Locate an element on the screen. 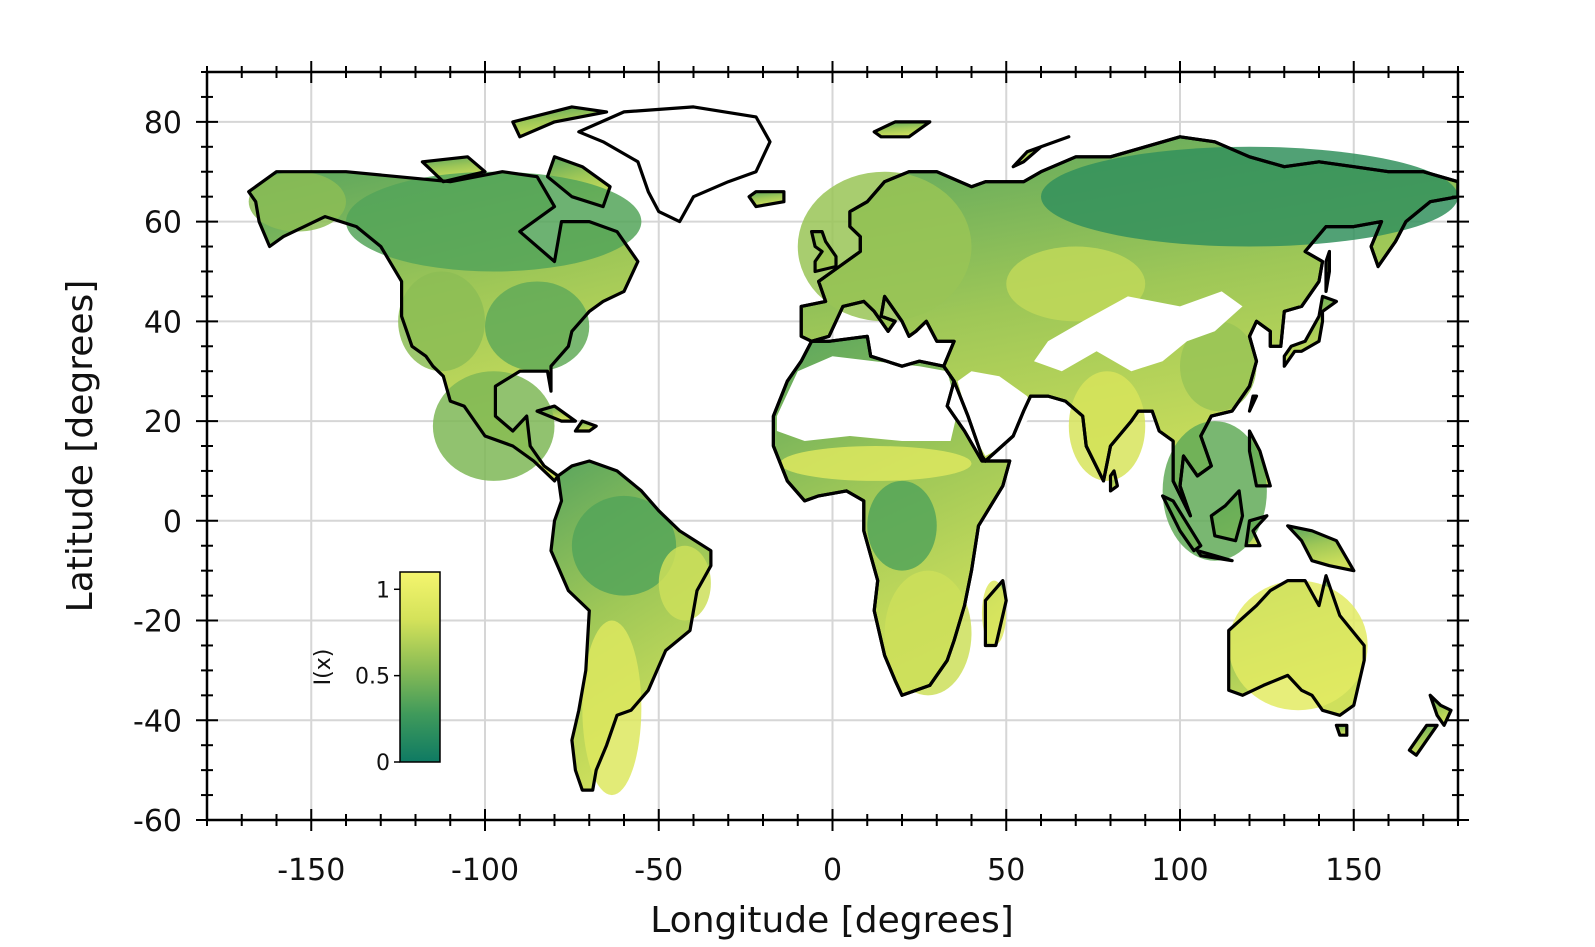 Image resolution: width=1595 pixels, height=947 pixels. colorbar-ticks: 10.50 is located at coordinates (377, 677).